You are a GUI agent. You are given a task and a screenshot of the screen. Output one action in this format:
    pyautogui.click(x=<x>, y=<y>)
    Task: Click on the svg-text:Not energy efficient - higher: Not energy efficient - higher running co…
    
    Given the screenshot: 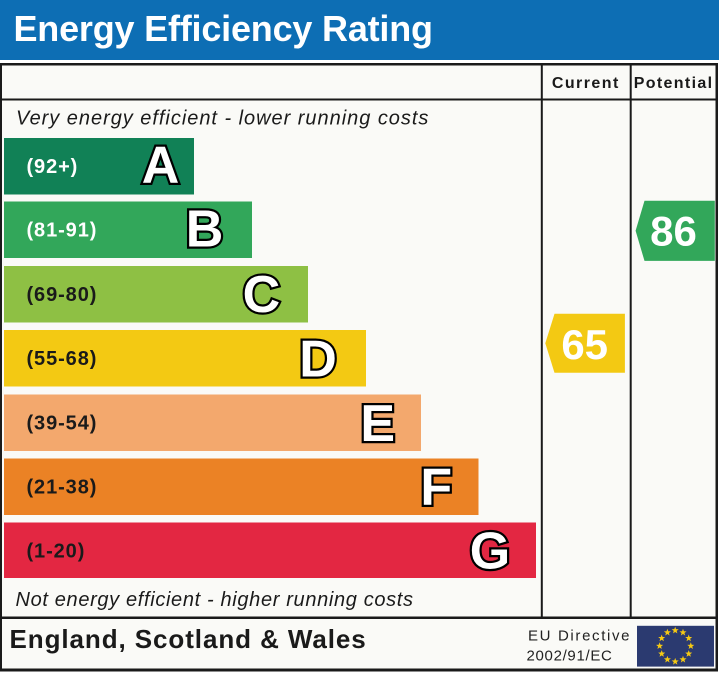 What is the action you would take?
    pyautogui.click(x=215, y=600)
    